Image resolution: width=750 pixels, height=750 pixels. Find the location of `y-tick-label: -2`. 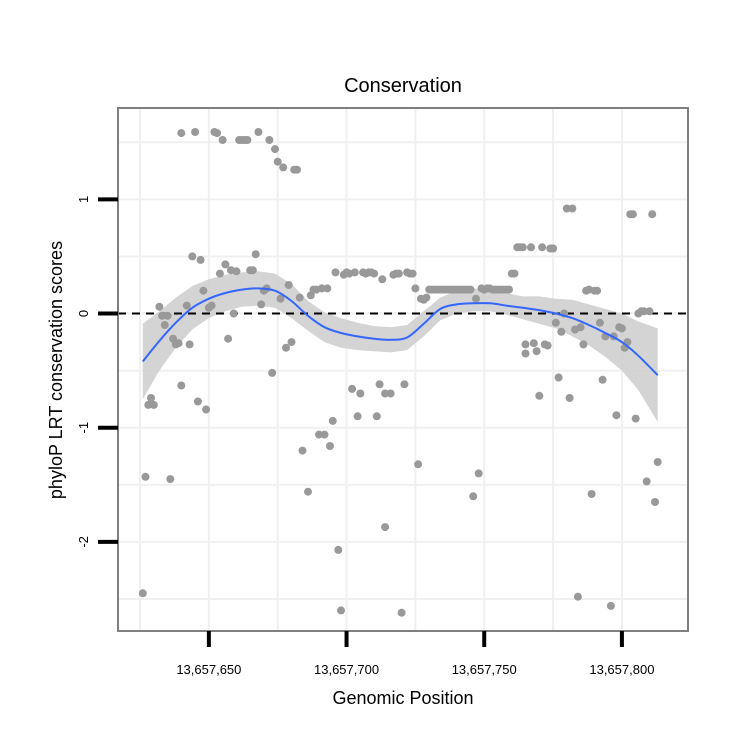

y-tick-label: -2 is located at coordinates (83, 542).